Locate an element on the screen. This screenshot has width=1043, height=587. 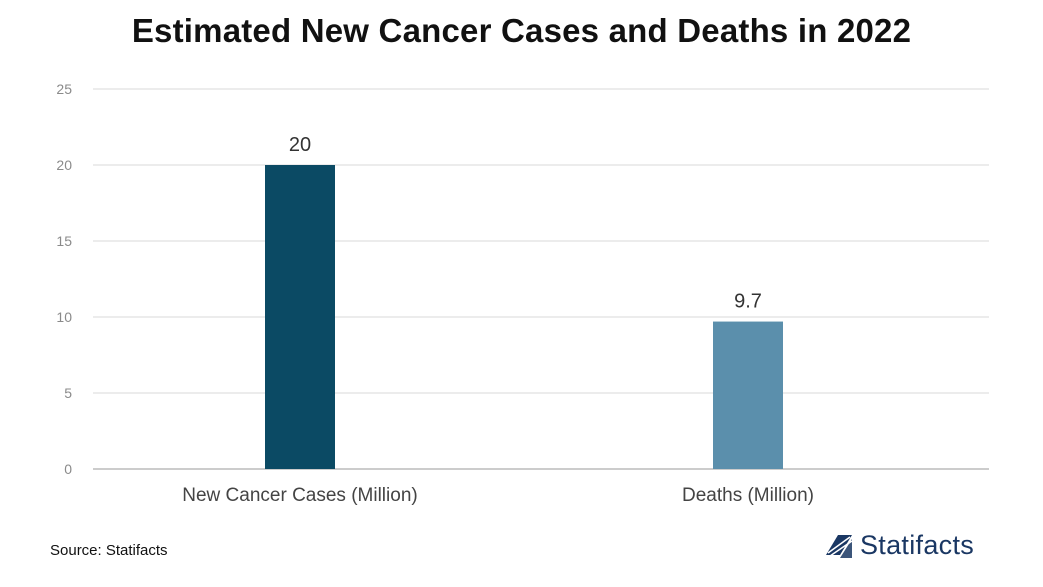
statifacts-logo: Statifacts is located at coordinates (899, 545).